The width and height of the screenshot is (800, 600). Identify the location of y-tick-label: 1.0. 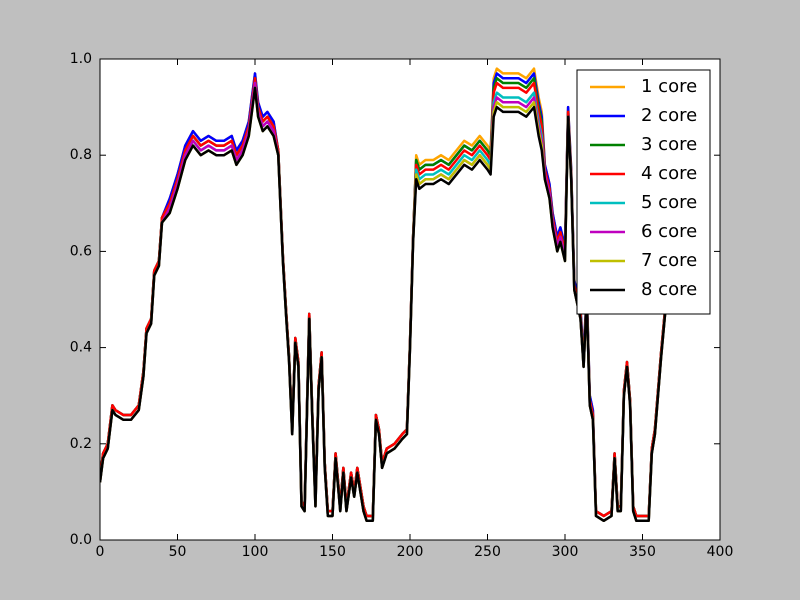
(81, 59).